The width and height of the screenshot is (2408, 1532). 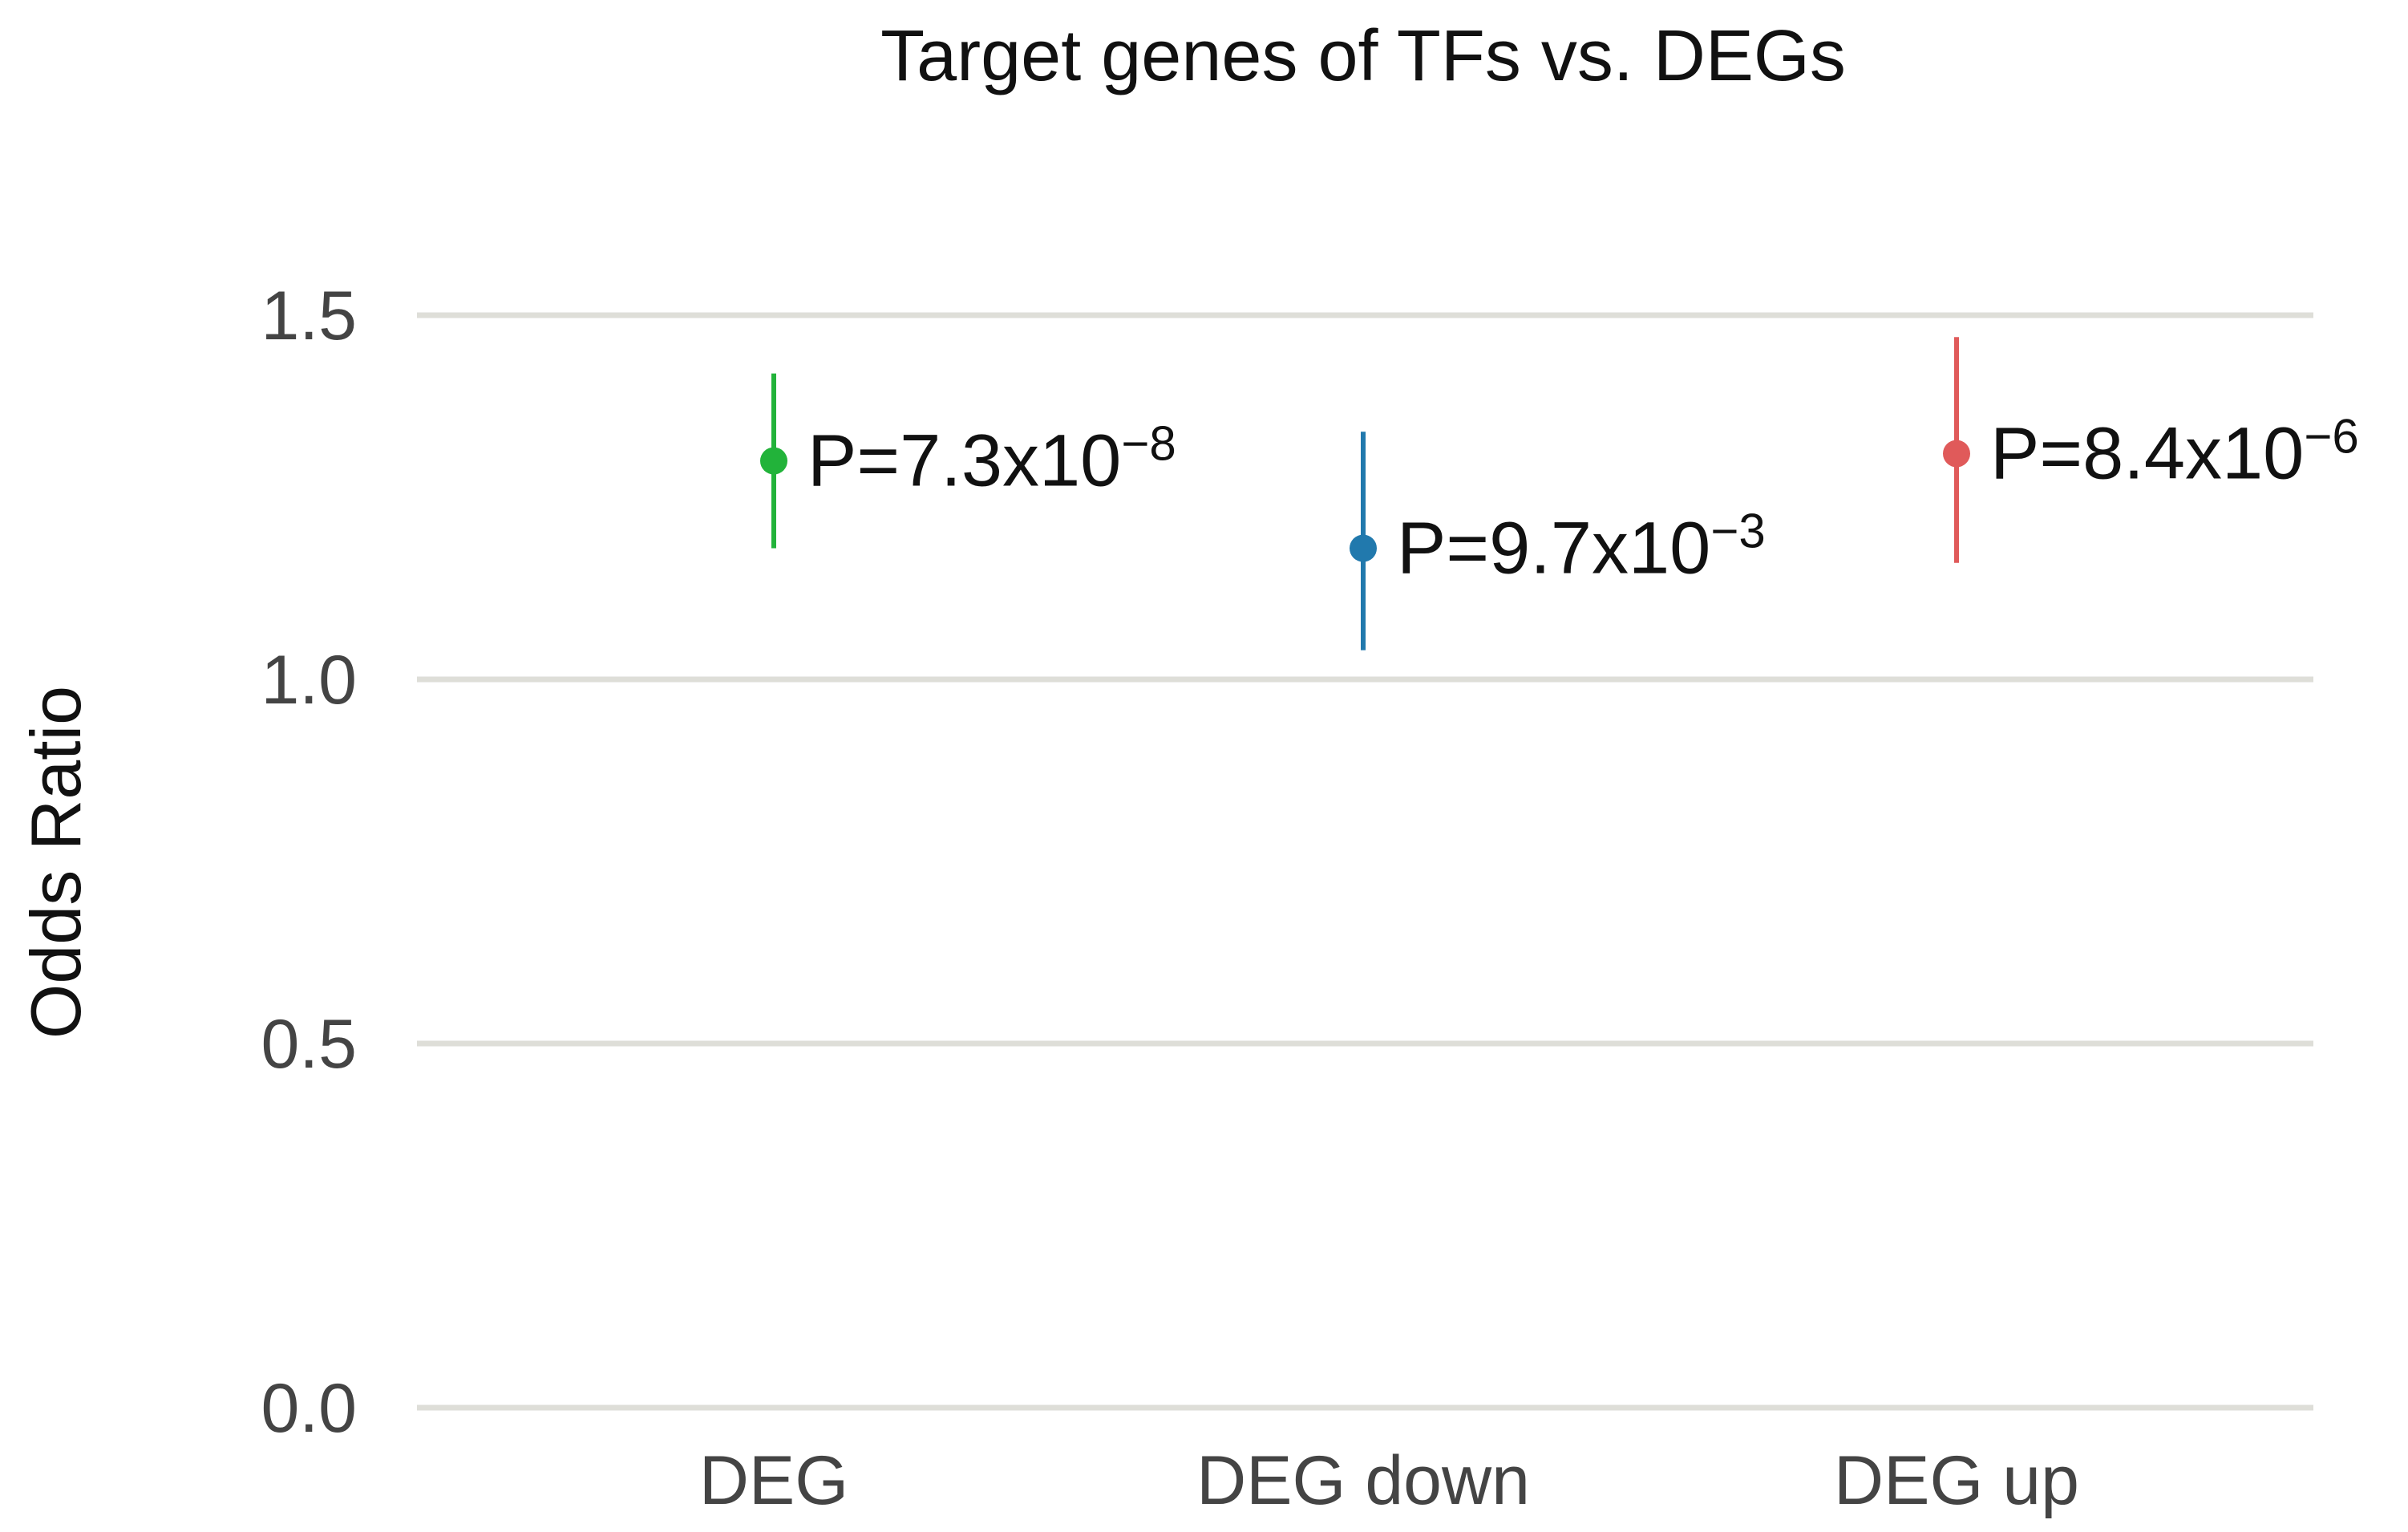 What do you see at coordinates (55, 862) in the screenshot?
I see `y-axis-label: Odds Ratio` at bounding box center [55, 862].